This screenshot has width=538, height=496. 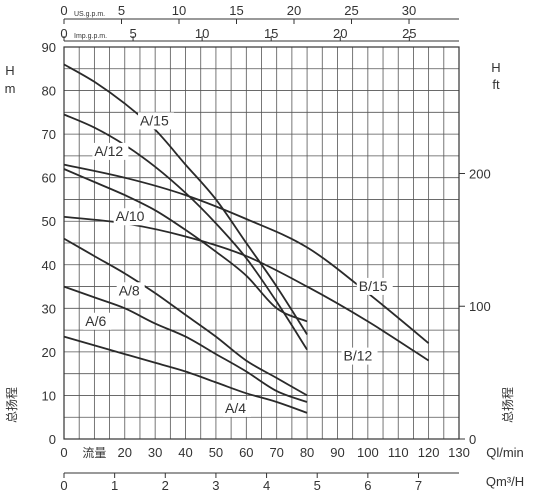 What do you see at coordinates (63, 10) in the screenshot?
I see `us-gpm-tick-label: 0` at bounding box center [63, 10].